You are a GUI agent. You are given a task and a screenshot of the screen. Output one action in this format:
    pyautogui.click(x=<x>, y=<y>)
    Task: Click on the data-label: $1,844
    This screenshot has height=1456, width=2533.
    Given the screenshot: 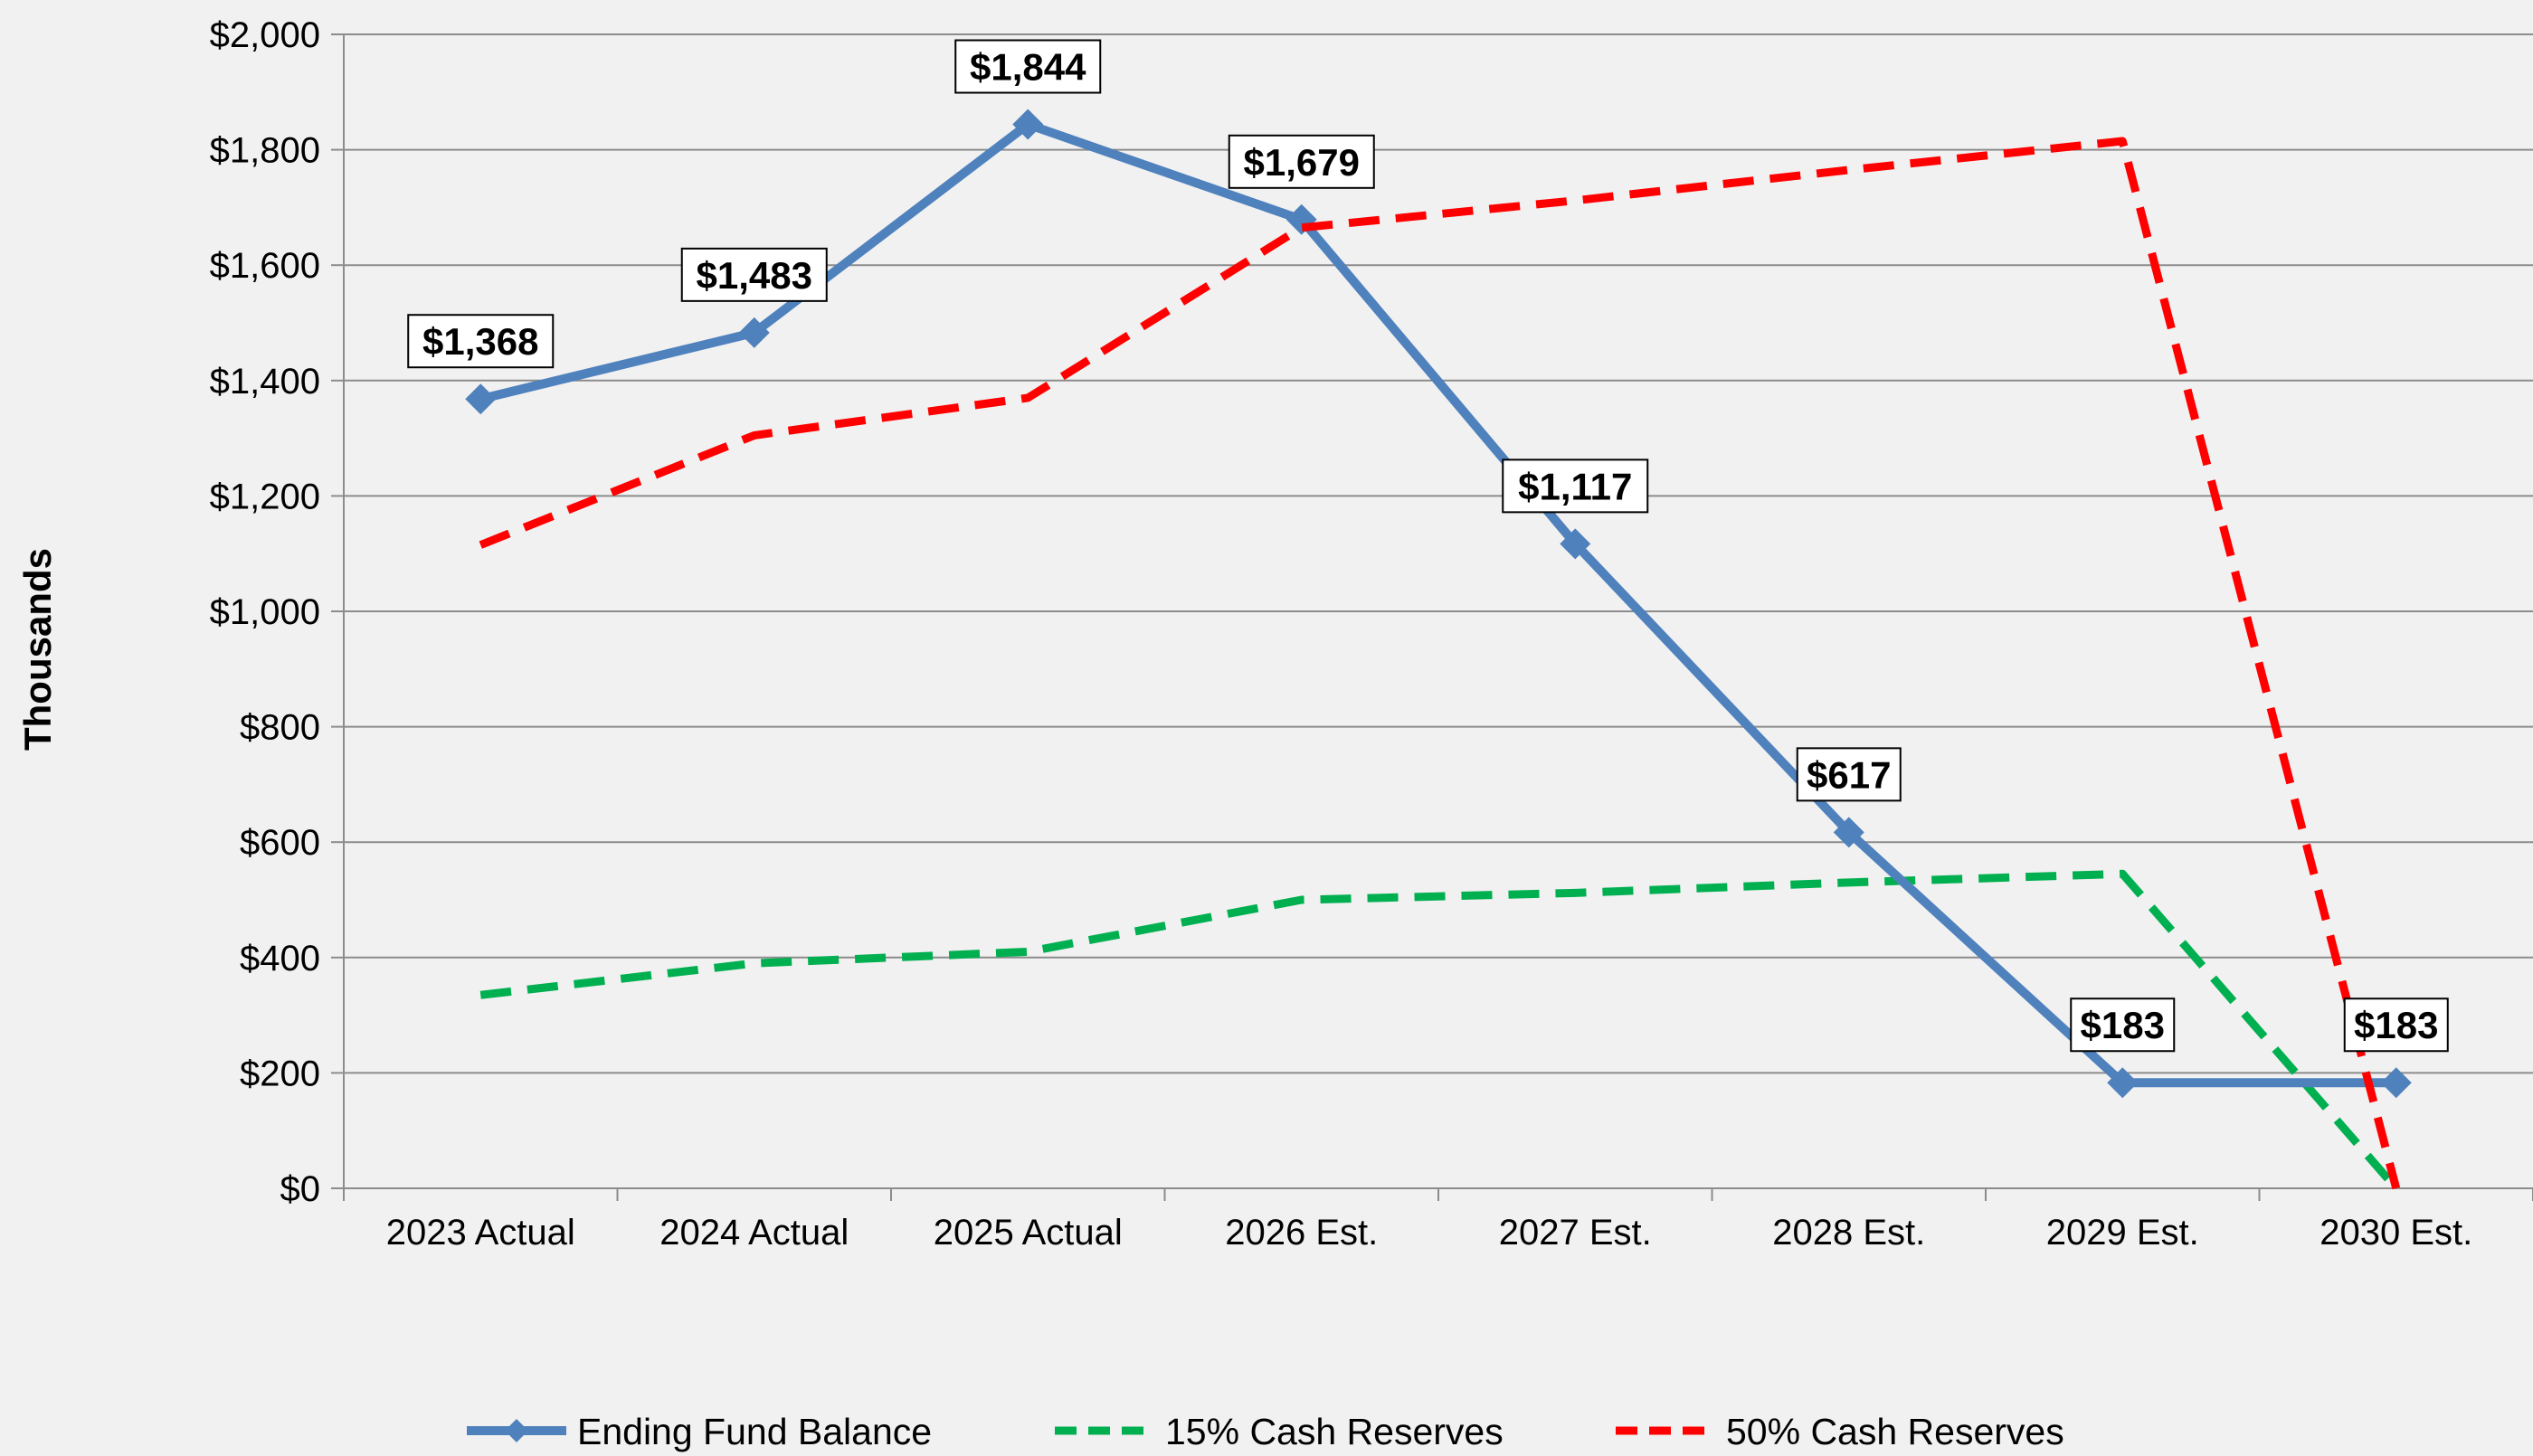 What is the action you would take?
    pyautogui.click(x=1028, y=66)
    